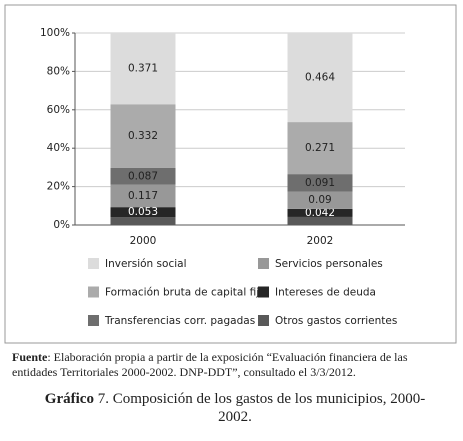 This screenshot has width=463, height=441. Describe the element at coordinates (179, 321) in the screenshot. I see `legend-label: Transferencias corr. pagadas` at that location.